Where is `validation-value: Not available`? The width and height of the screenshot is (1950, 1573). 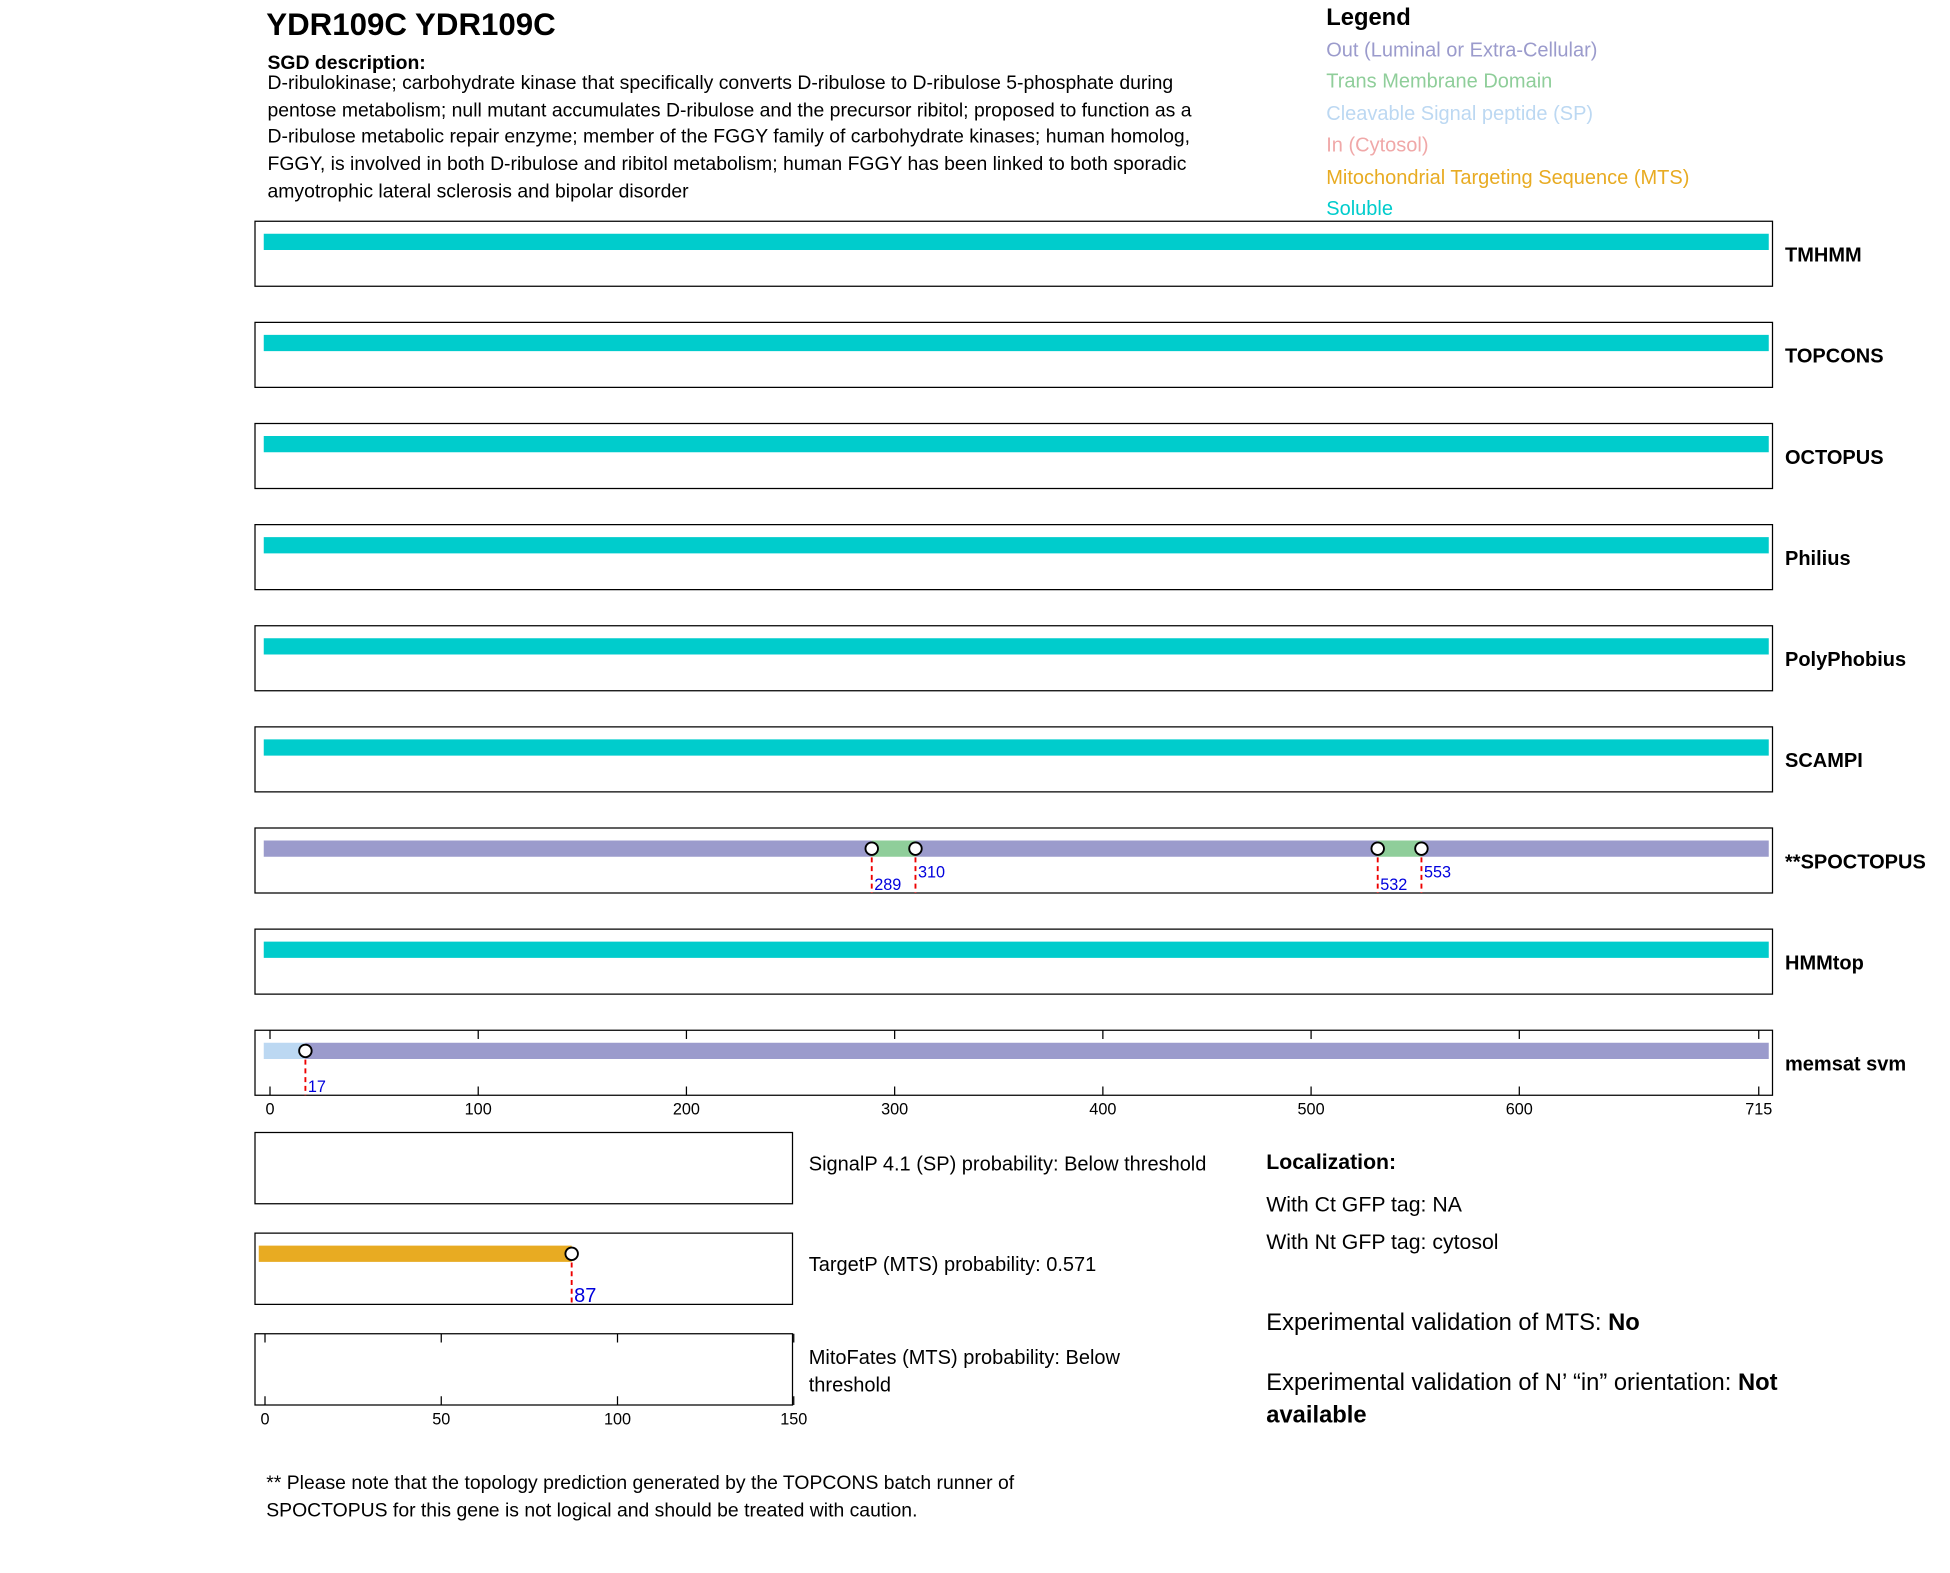
validation-value: Not available is located at coordinates (1522, 1399).